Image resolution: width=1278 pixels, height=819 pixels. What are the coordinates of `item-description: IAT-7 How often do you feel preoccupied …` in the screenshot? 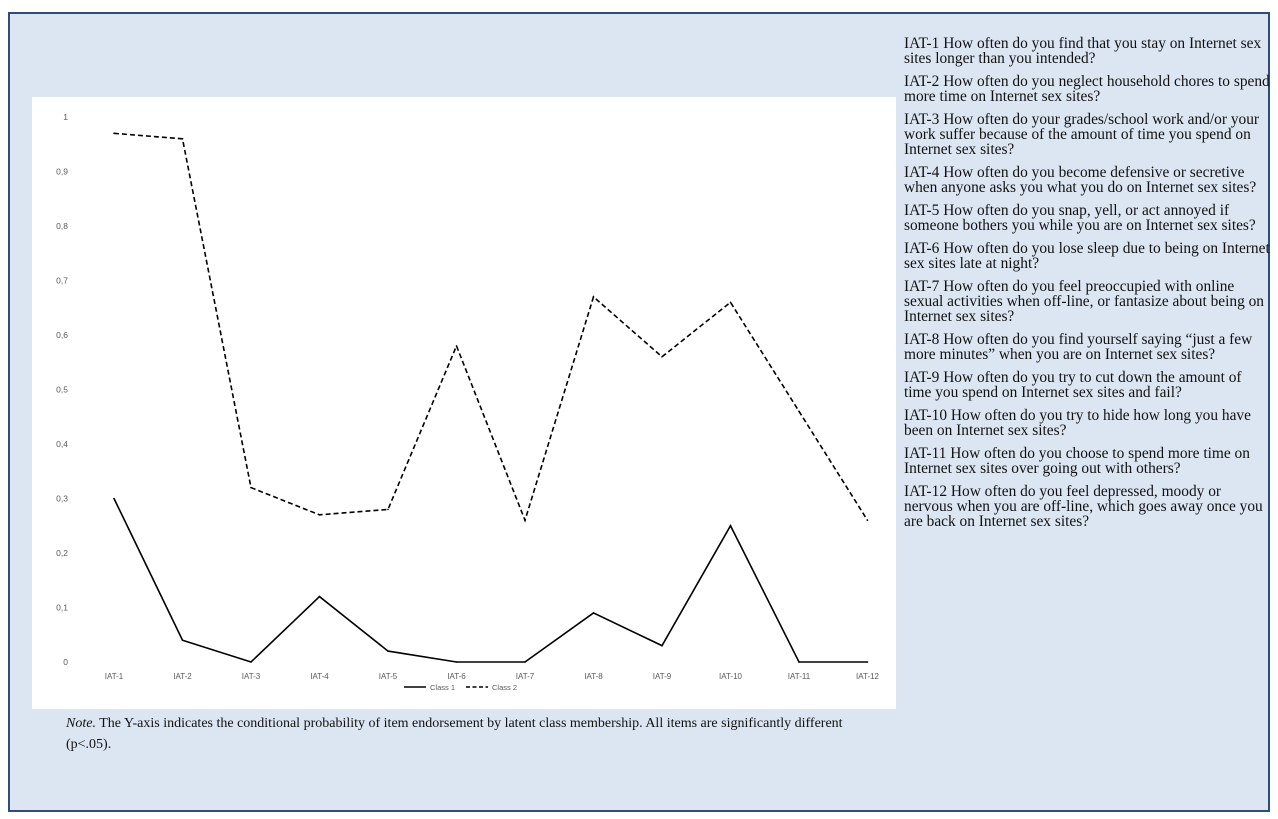 It's located at (1084, 301).